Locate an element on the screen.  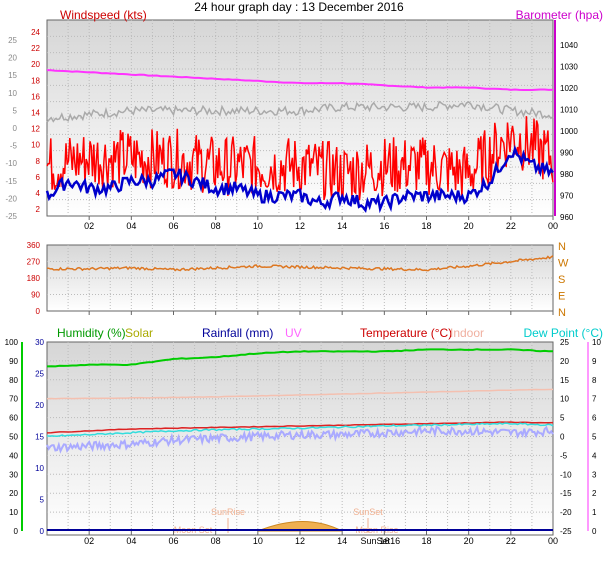
wind-tick-label: 8 is located at coordinates (38, 161).